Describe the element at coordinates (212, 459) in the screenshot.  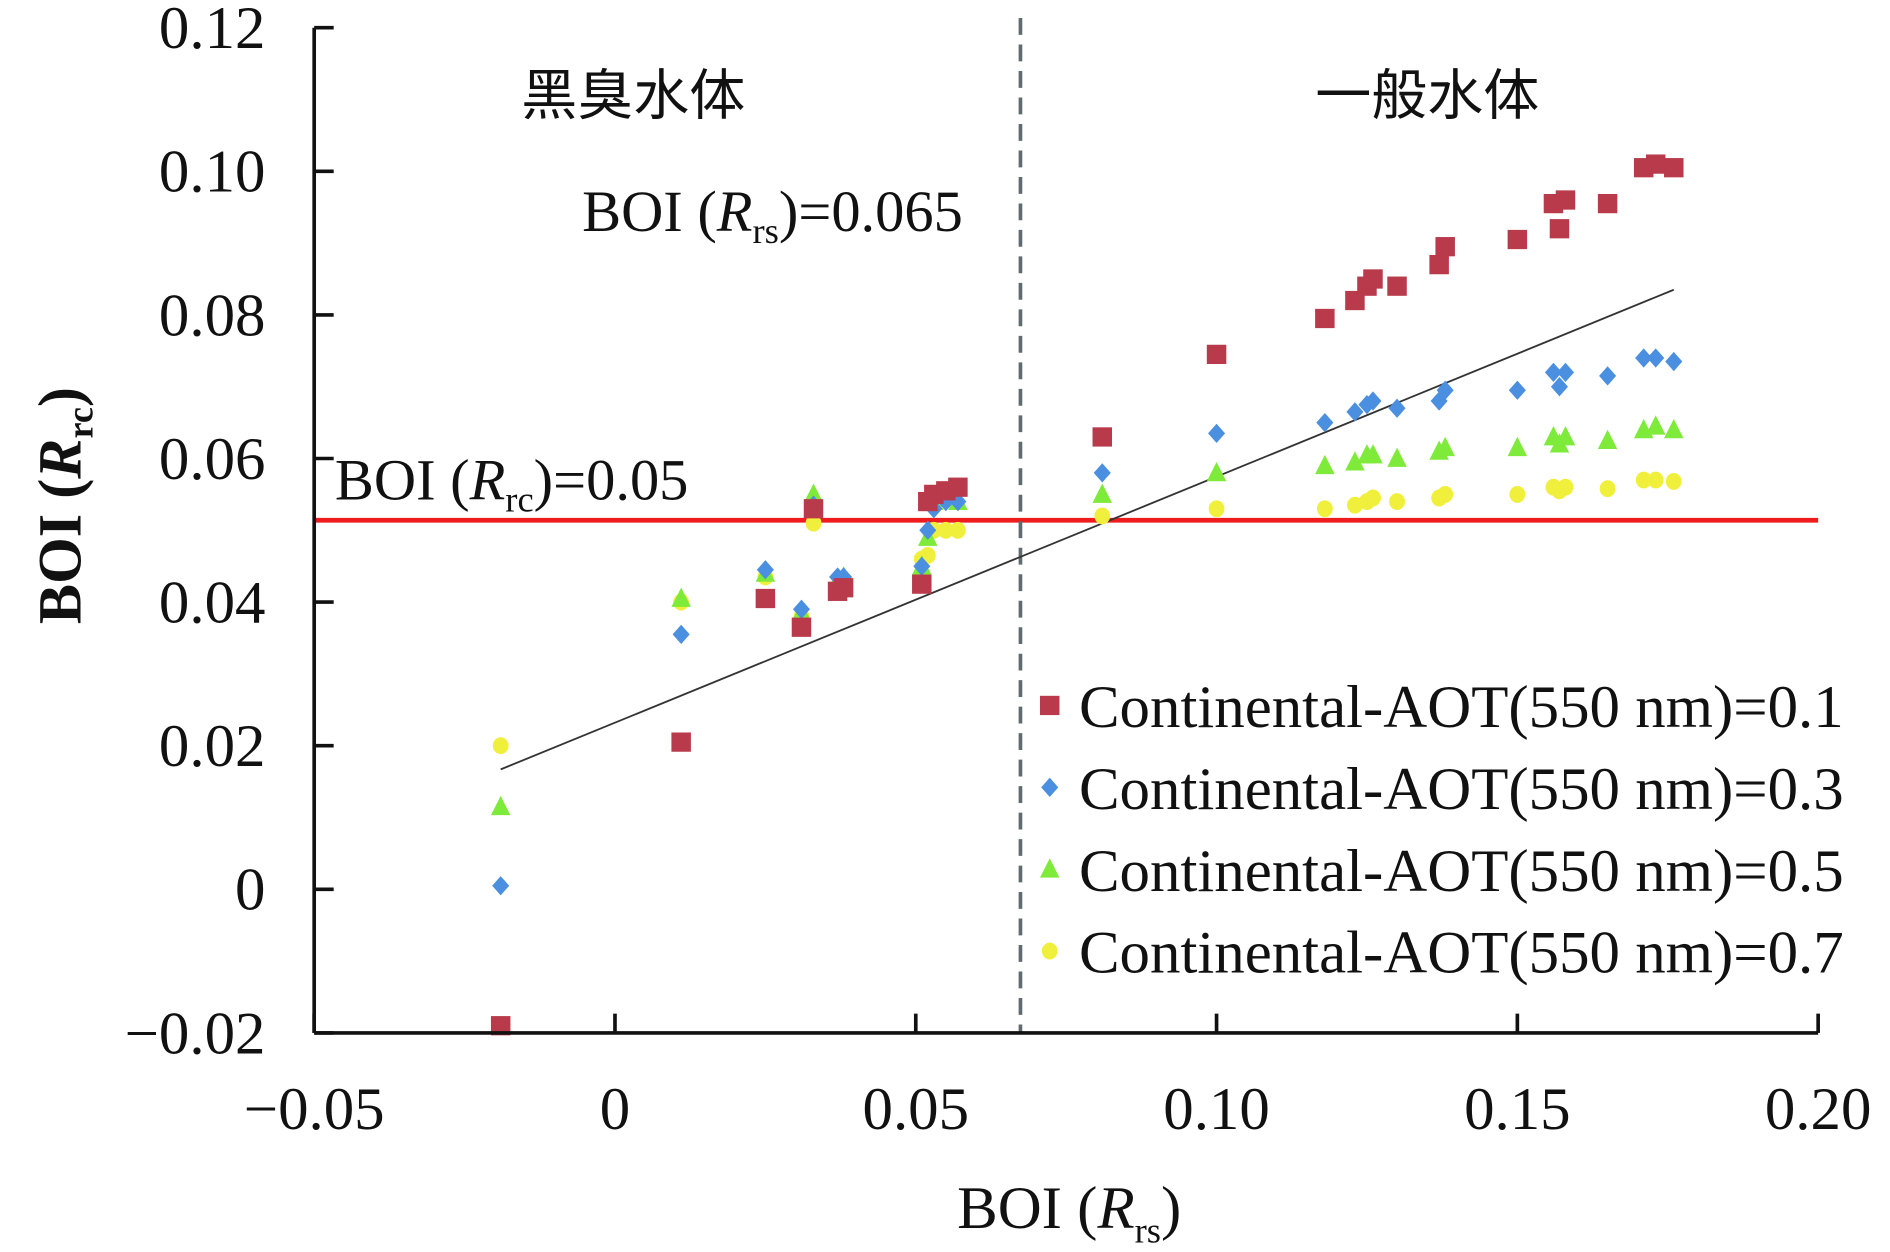
I see `y-tick-label: 0.06` at that location.